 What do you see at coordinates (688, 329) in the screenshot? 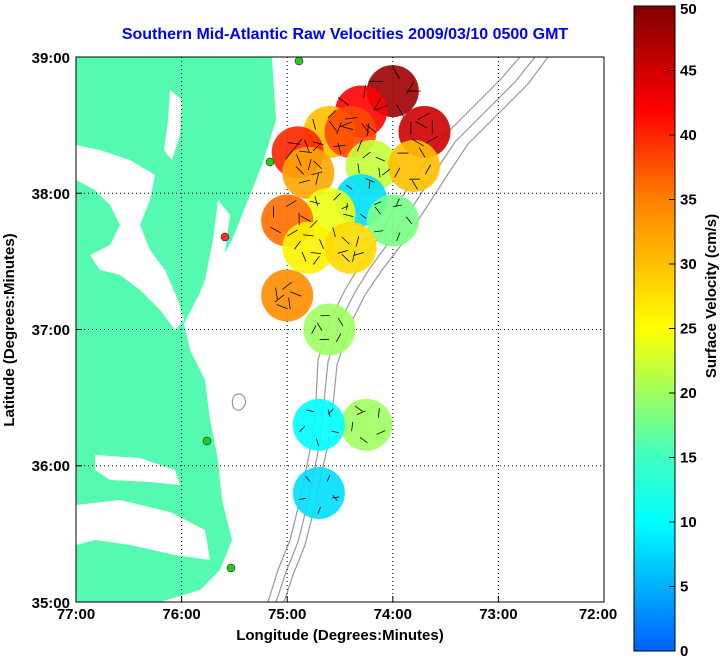
I see `colorbar-tick-label: 25` at bounding box center [688, 329].